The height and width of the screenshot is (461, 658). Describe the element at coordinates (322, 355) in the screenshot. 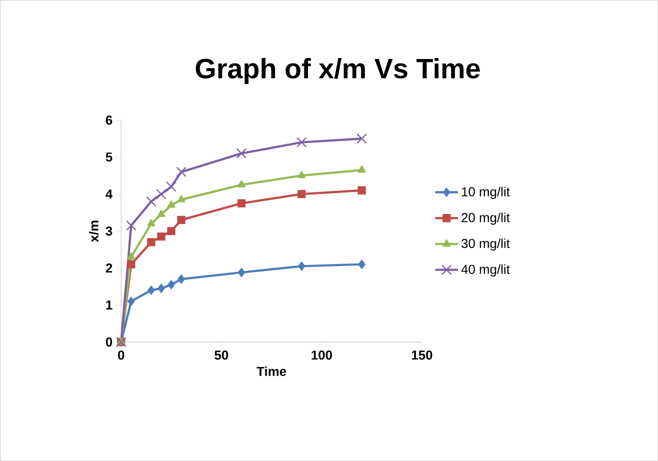

I see `x-tick-label: 100` at that location.